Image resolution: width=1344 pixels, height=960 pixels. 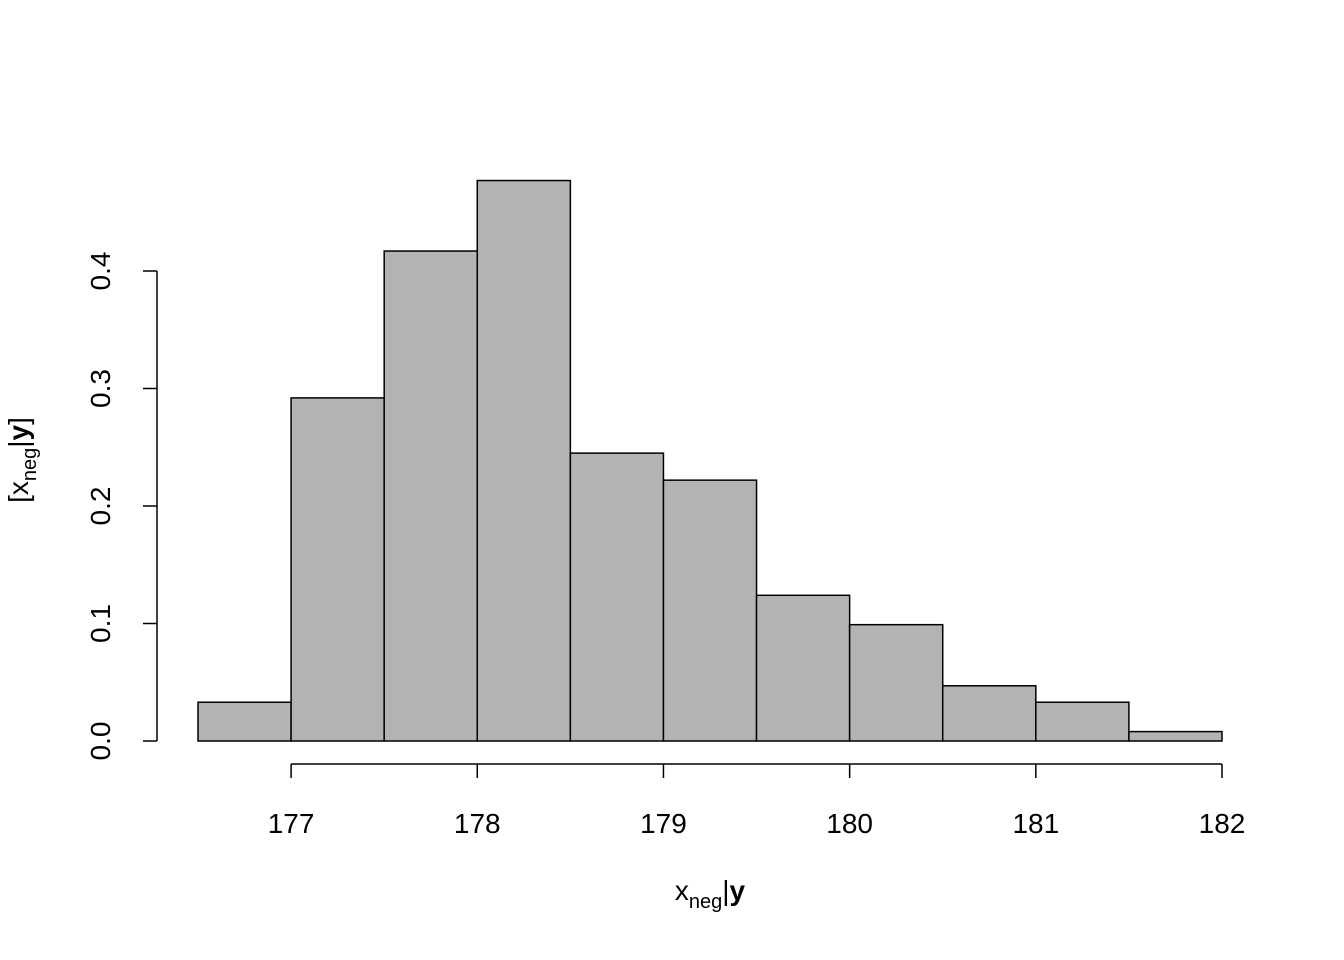 What do you see at coordinates (705, 902) in the screenshot?
I see `x-label-subscript: neg` at bounding box center [705, 902].